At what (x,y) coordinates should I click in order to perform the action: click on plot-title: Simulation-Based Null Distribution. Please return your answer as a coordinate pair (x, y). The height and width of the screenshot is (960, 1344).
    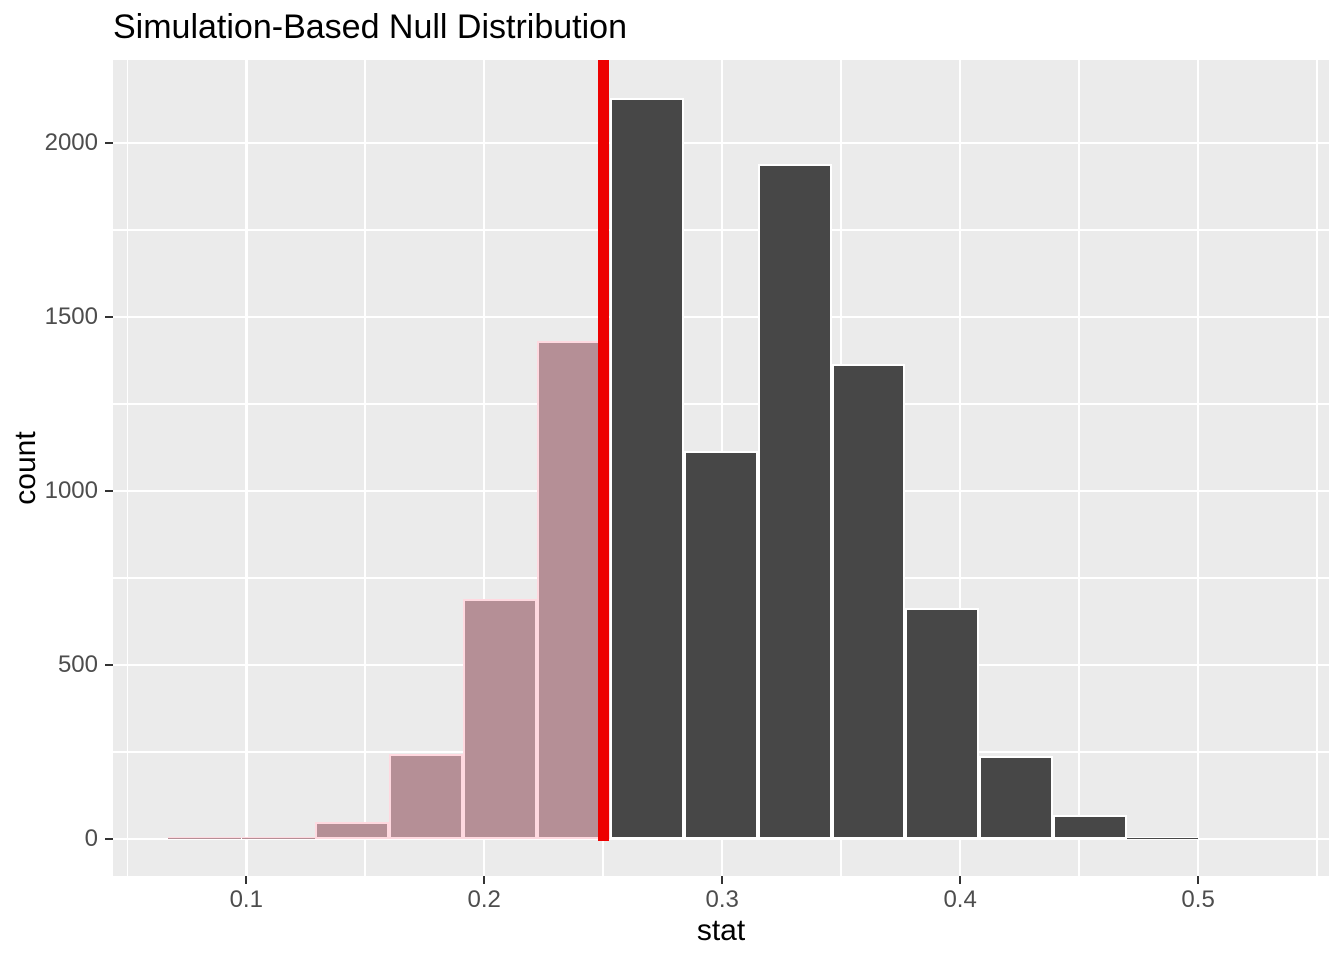
    Looking at the image, I should click on (370, 27).